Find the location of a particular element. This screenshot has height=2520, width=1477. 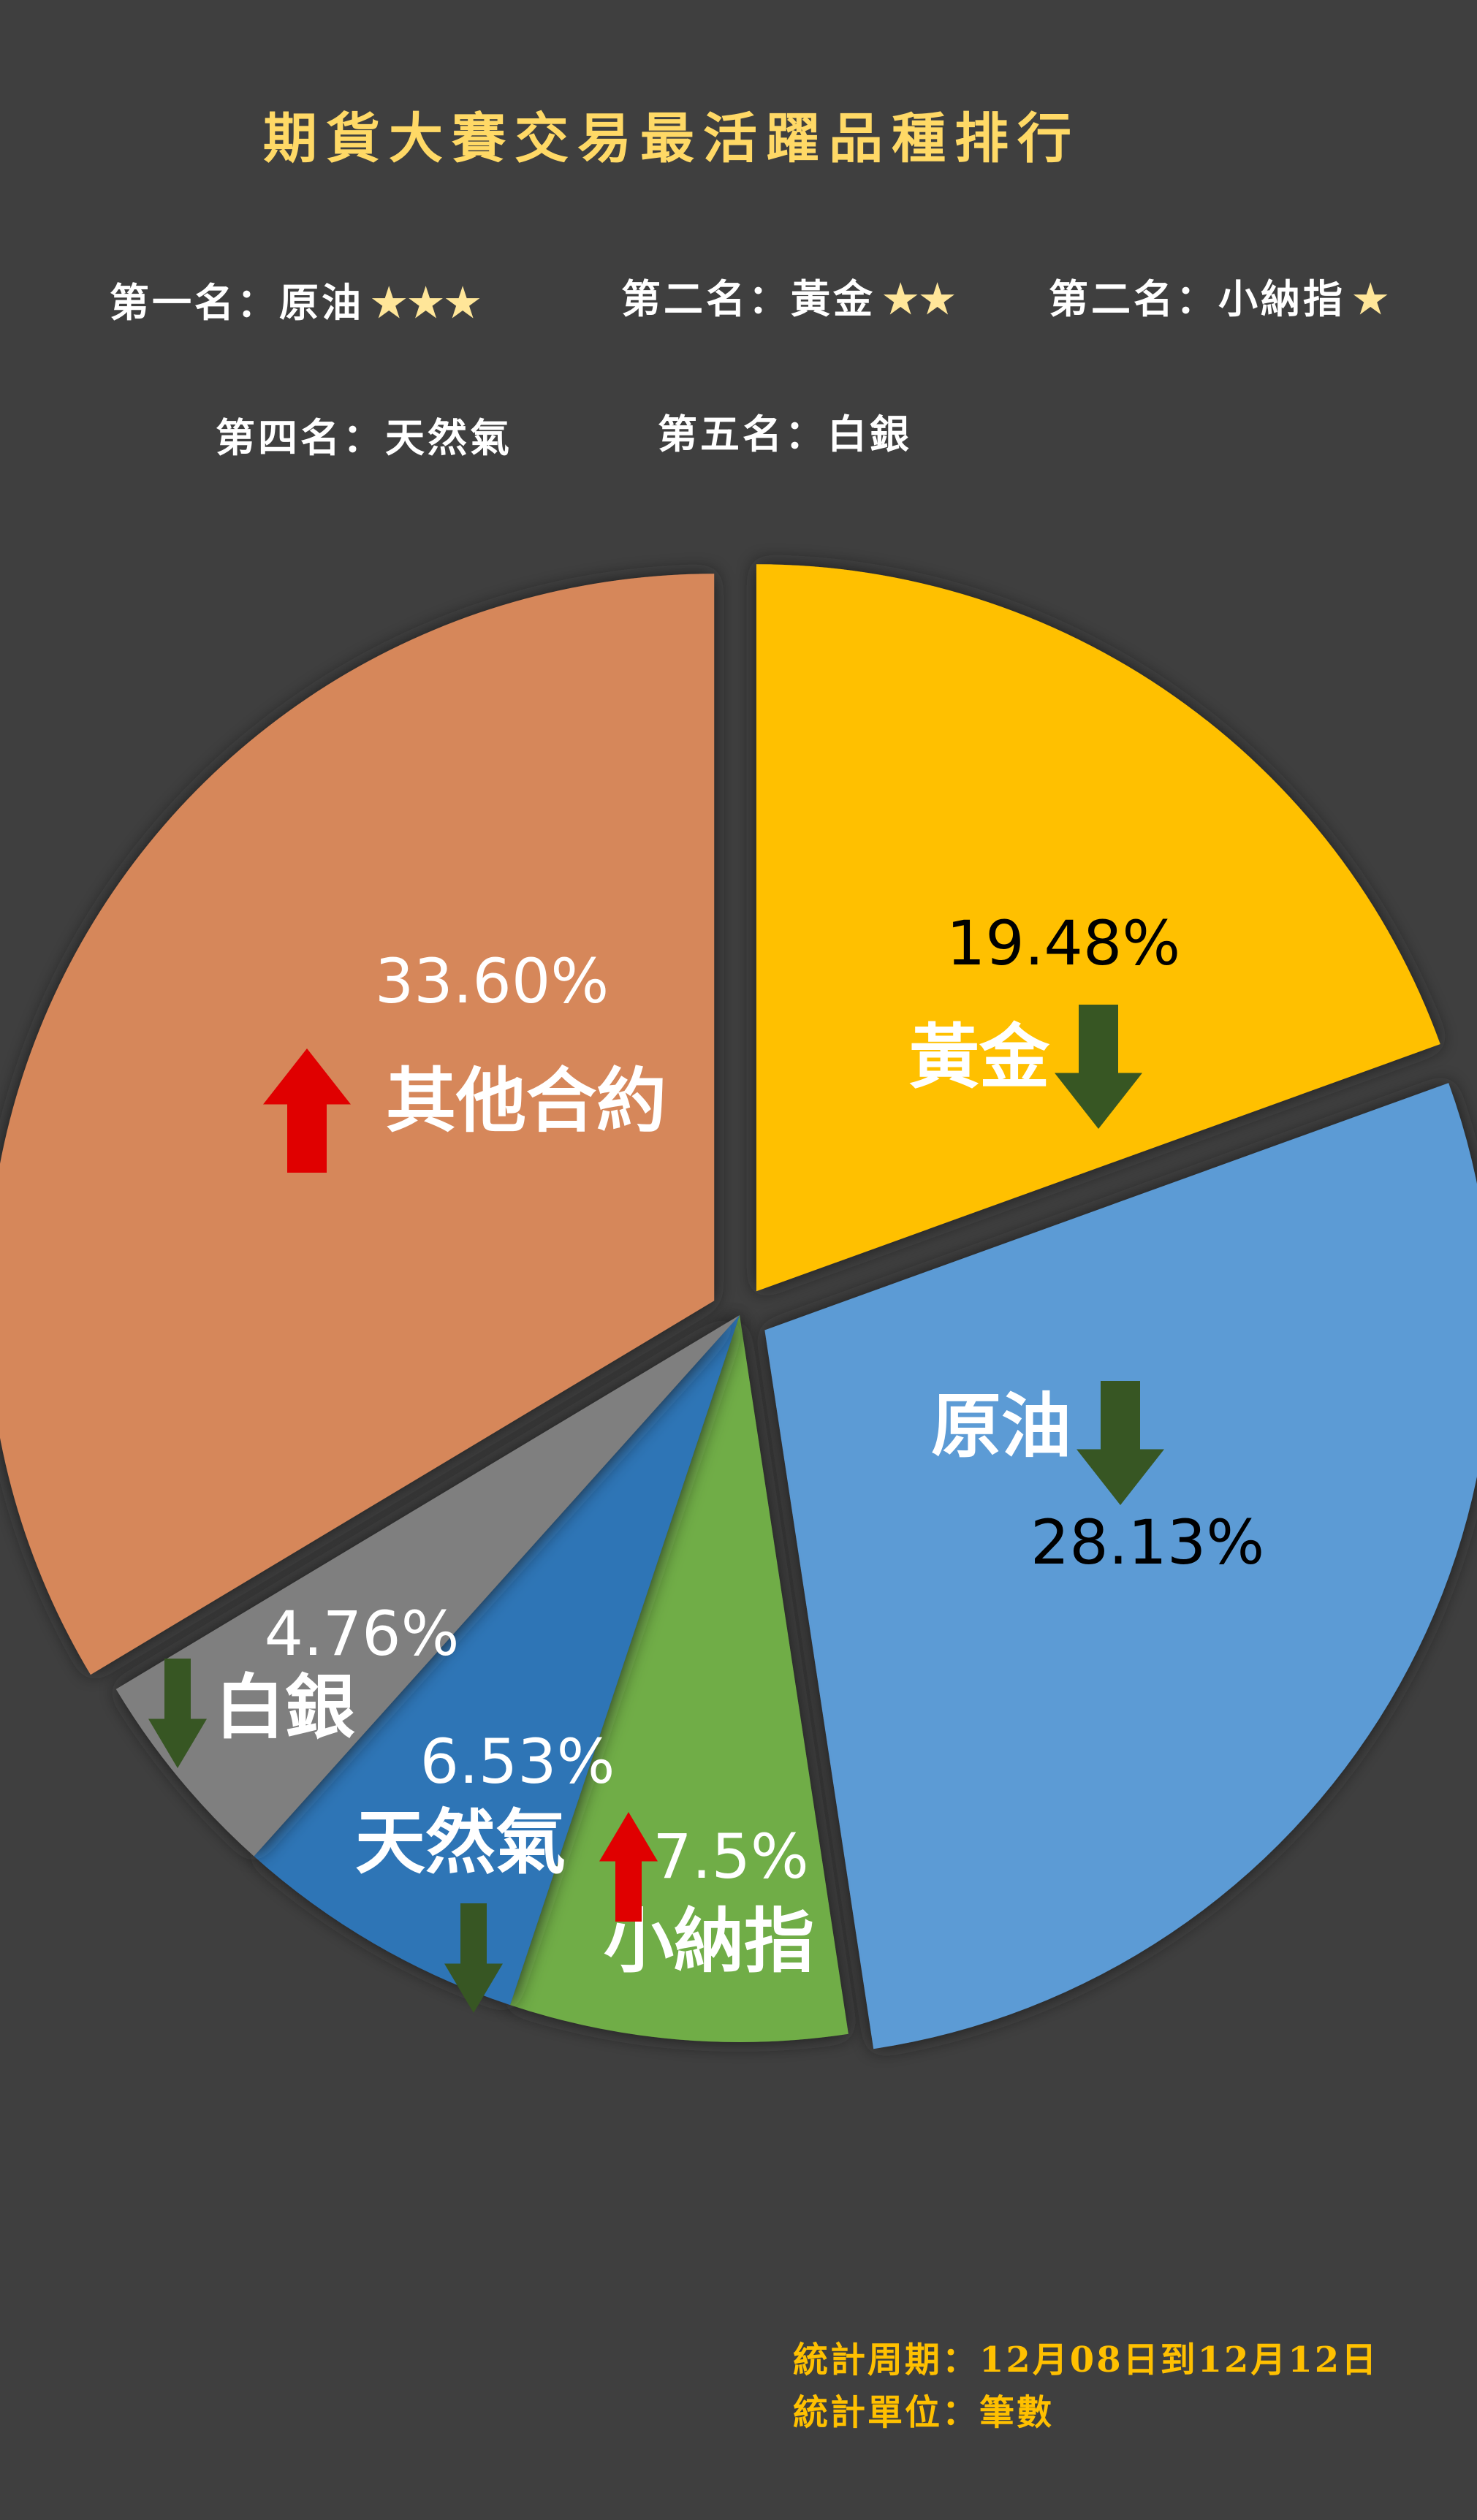

down-arrow-icon-crude-oil is located at coordinates (1120, 1443).